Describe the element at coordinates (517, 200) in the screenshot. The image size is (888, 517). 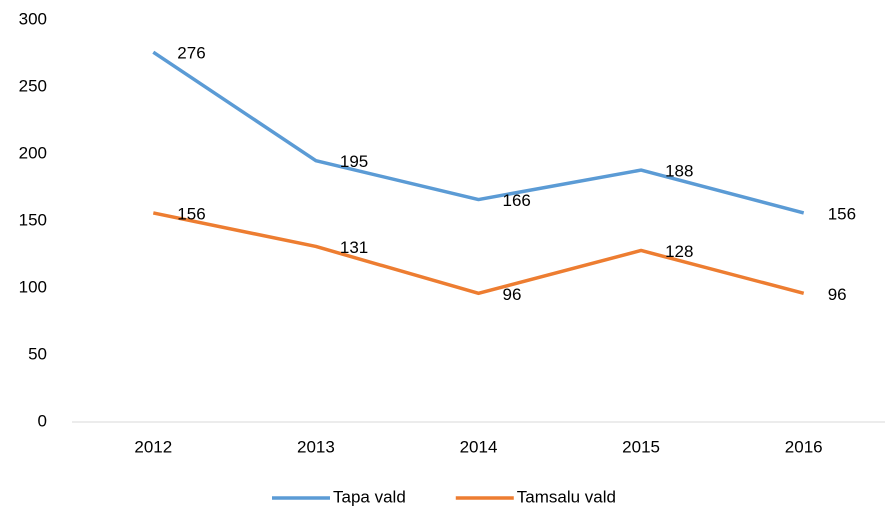
I see `data-label: 166` at that location.